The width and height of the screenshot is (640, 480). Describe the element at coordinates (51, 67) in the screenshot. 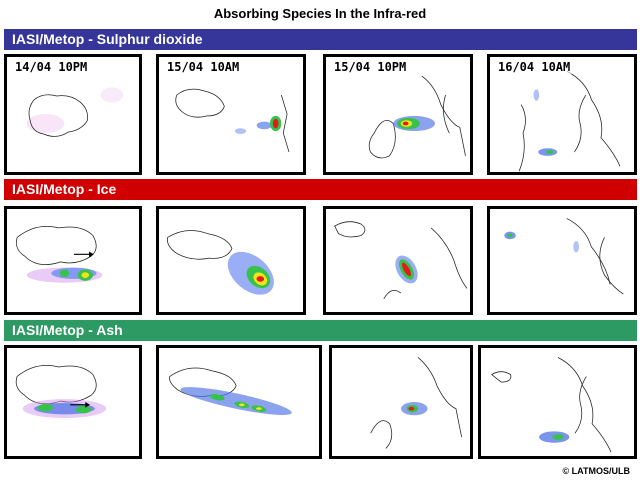

I see `date-label: 14/04 10PM` at that location.